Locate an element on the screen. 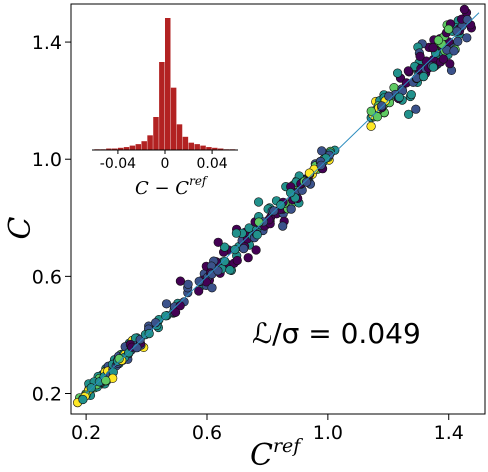  x-tick-label: 1.0 is located at coordinates (328, 433).